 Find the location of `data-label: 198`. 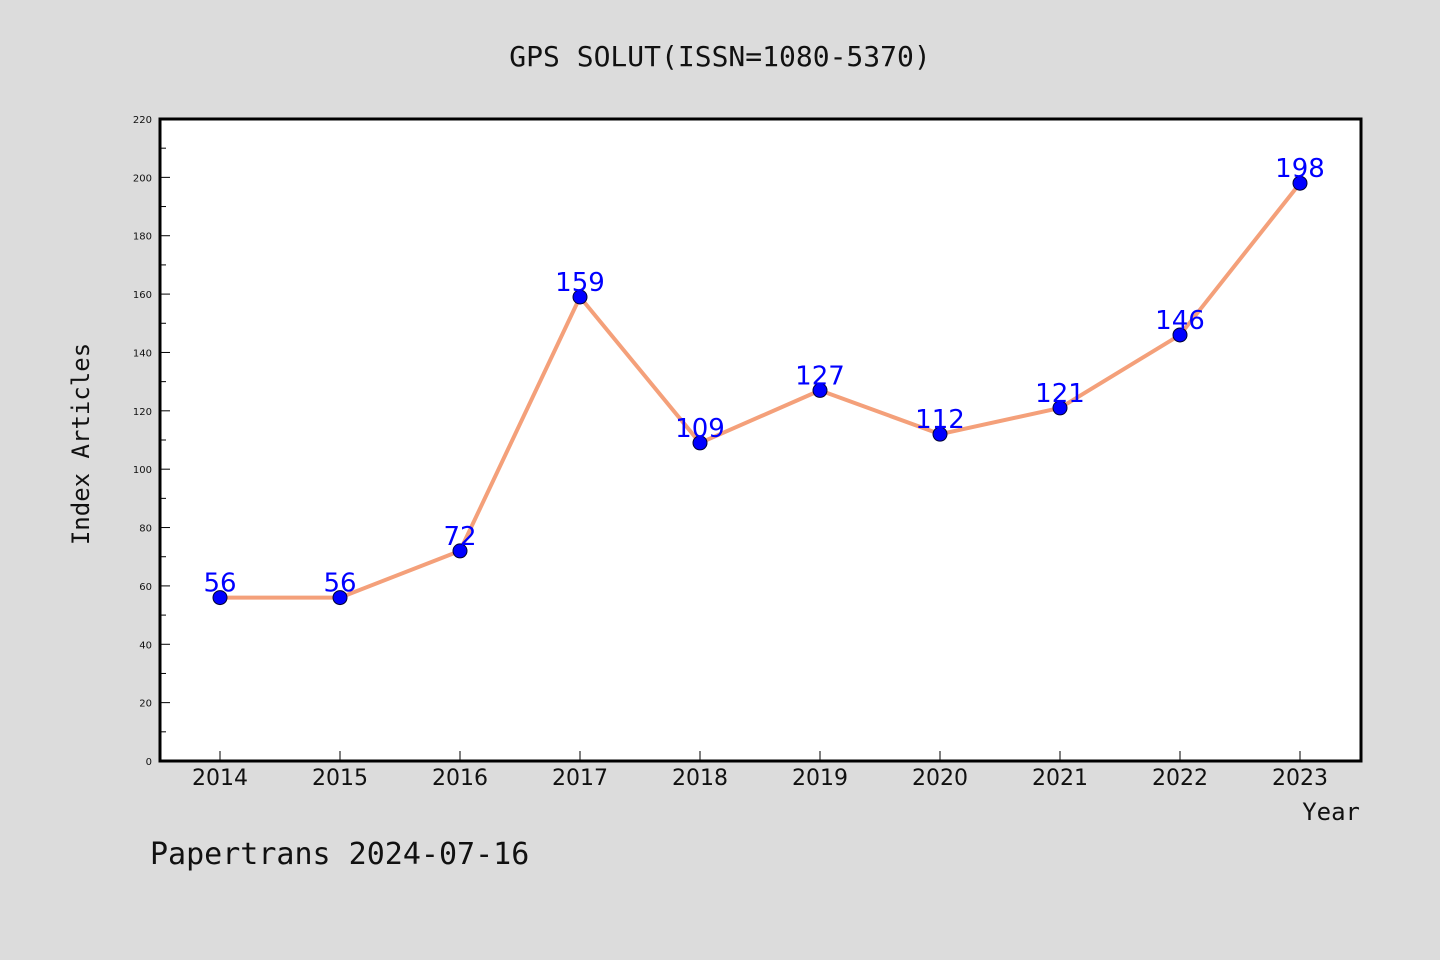

data-label: 198 is located at coordinates (1300, 169).